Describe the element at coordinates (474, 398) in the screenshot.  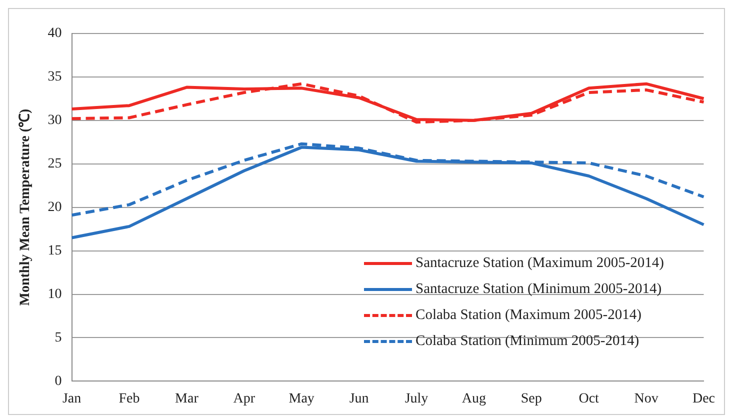
I see `x-tick-label: Aug` at that location.